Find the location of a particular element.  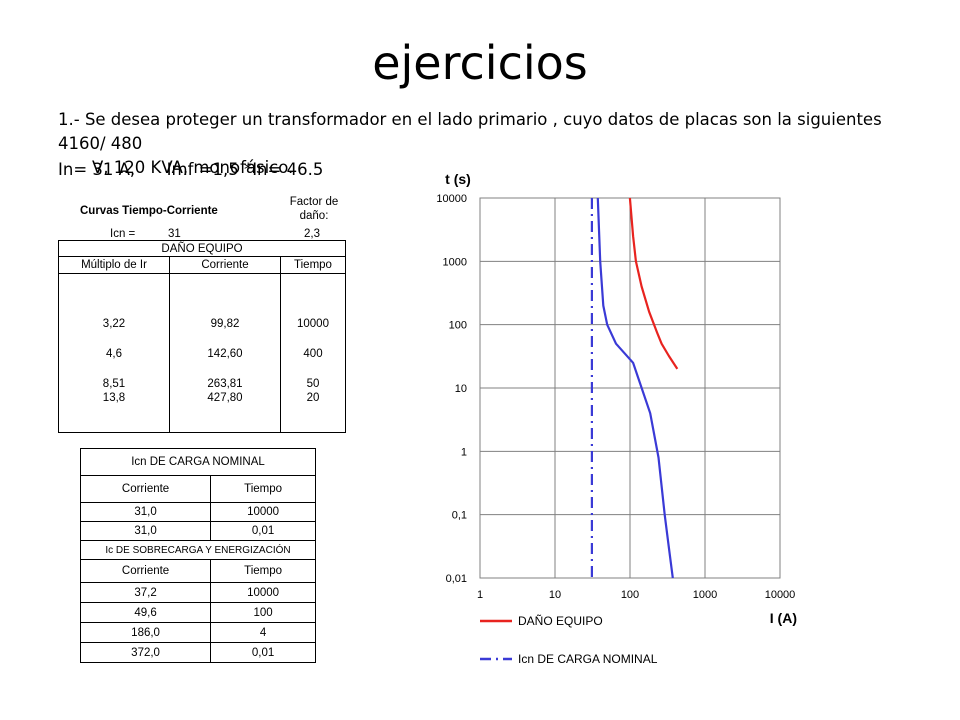

table-cell: 3,22 is located at coordinates (114, 324).